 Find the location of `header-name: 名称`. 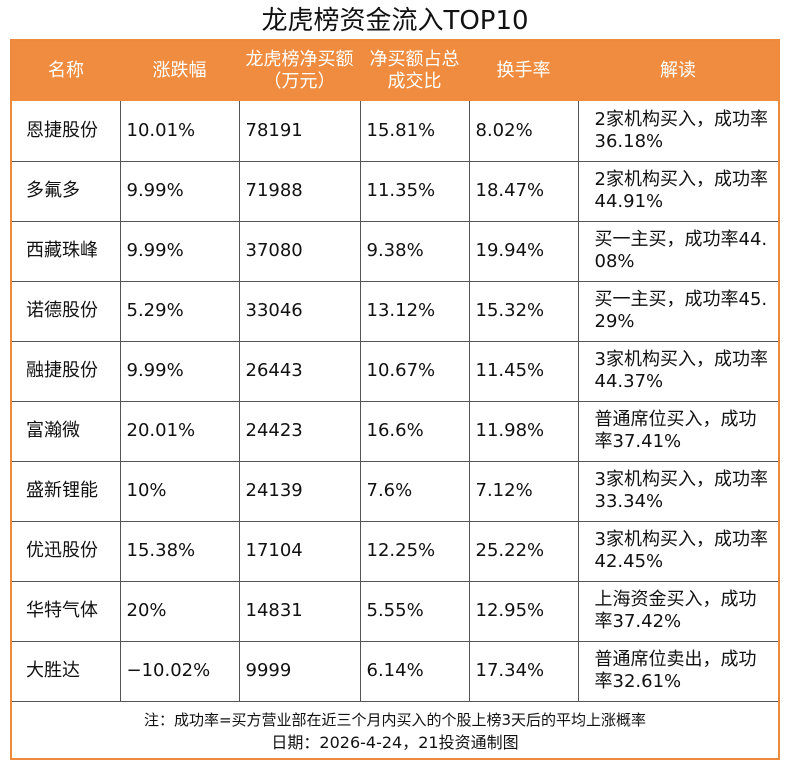

header-name: 名称 is located at coordinates (66, 71).